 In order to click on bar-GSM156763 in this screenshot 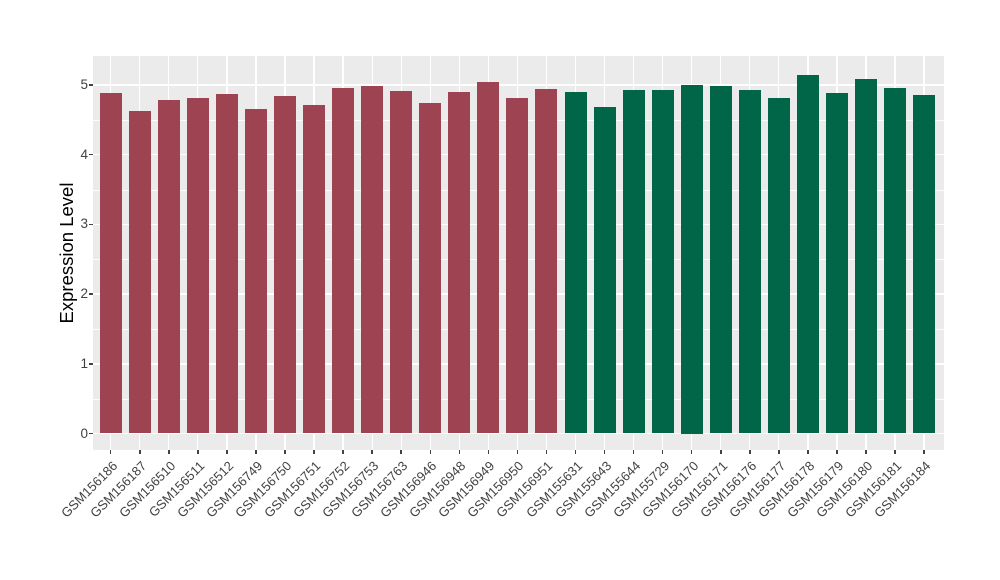, I will do `click(401, 262)`.